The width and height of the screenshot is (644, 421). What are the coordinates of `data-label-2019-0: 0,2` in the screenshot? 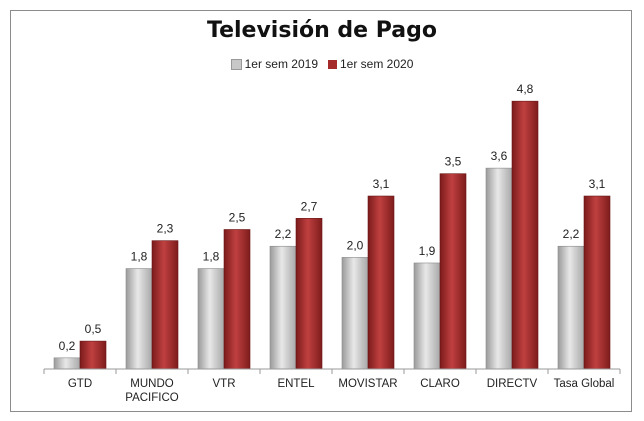 It's located at (67, 346).